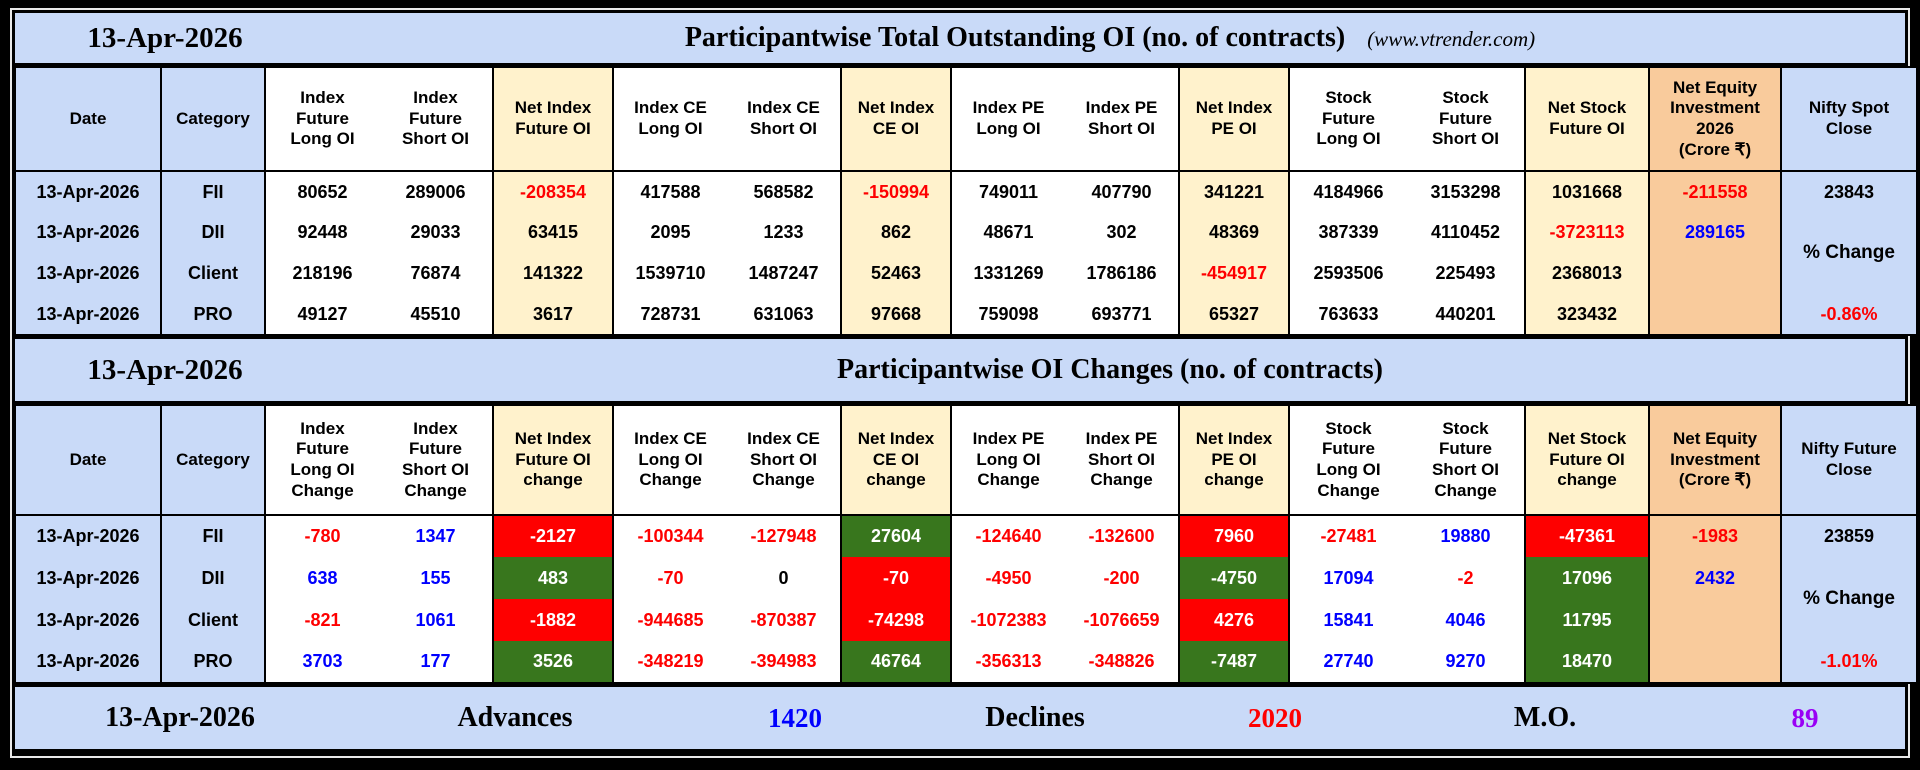 This screenshot has width=1920, height=770. I want to click on table-cell: 225493, so click(1466, 273).